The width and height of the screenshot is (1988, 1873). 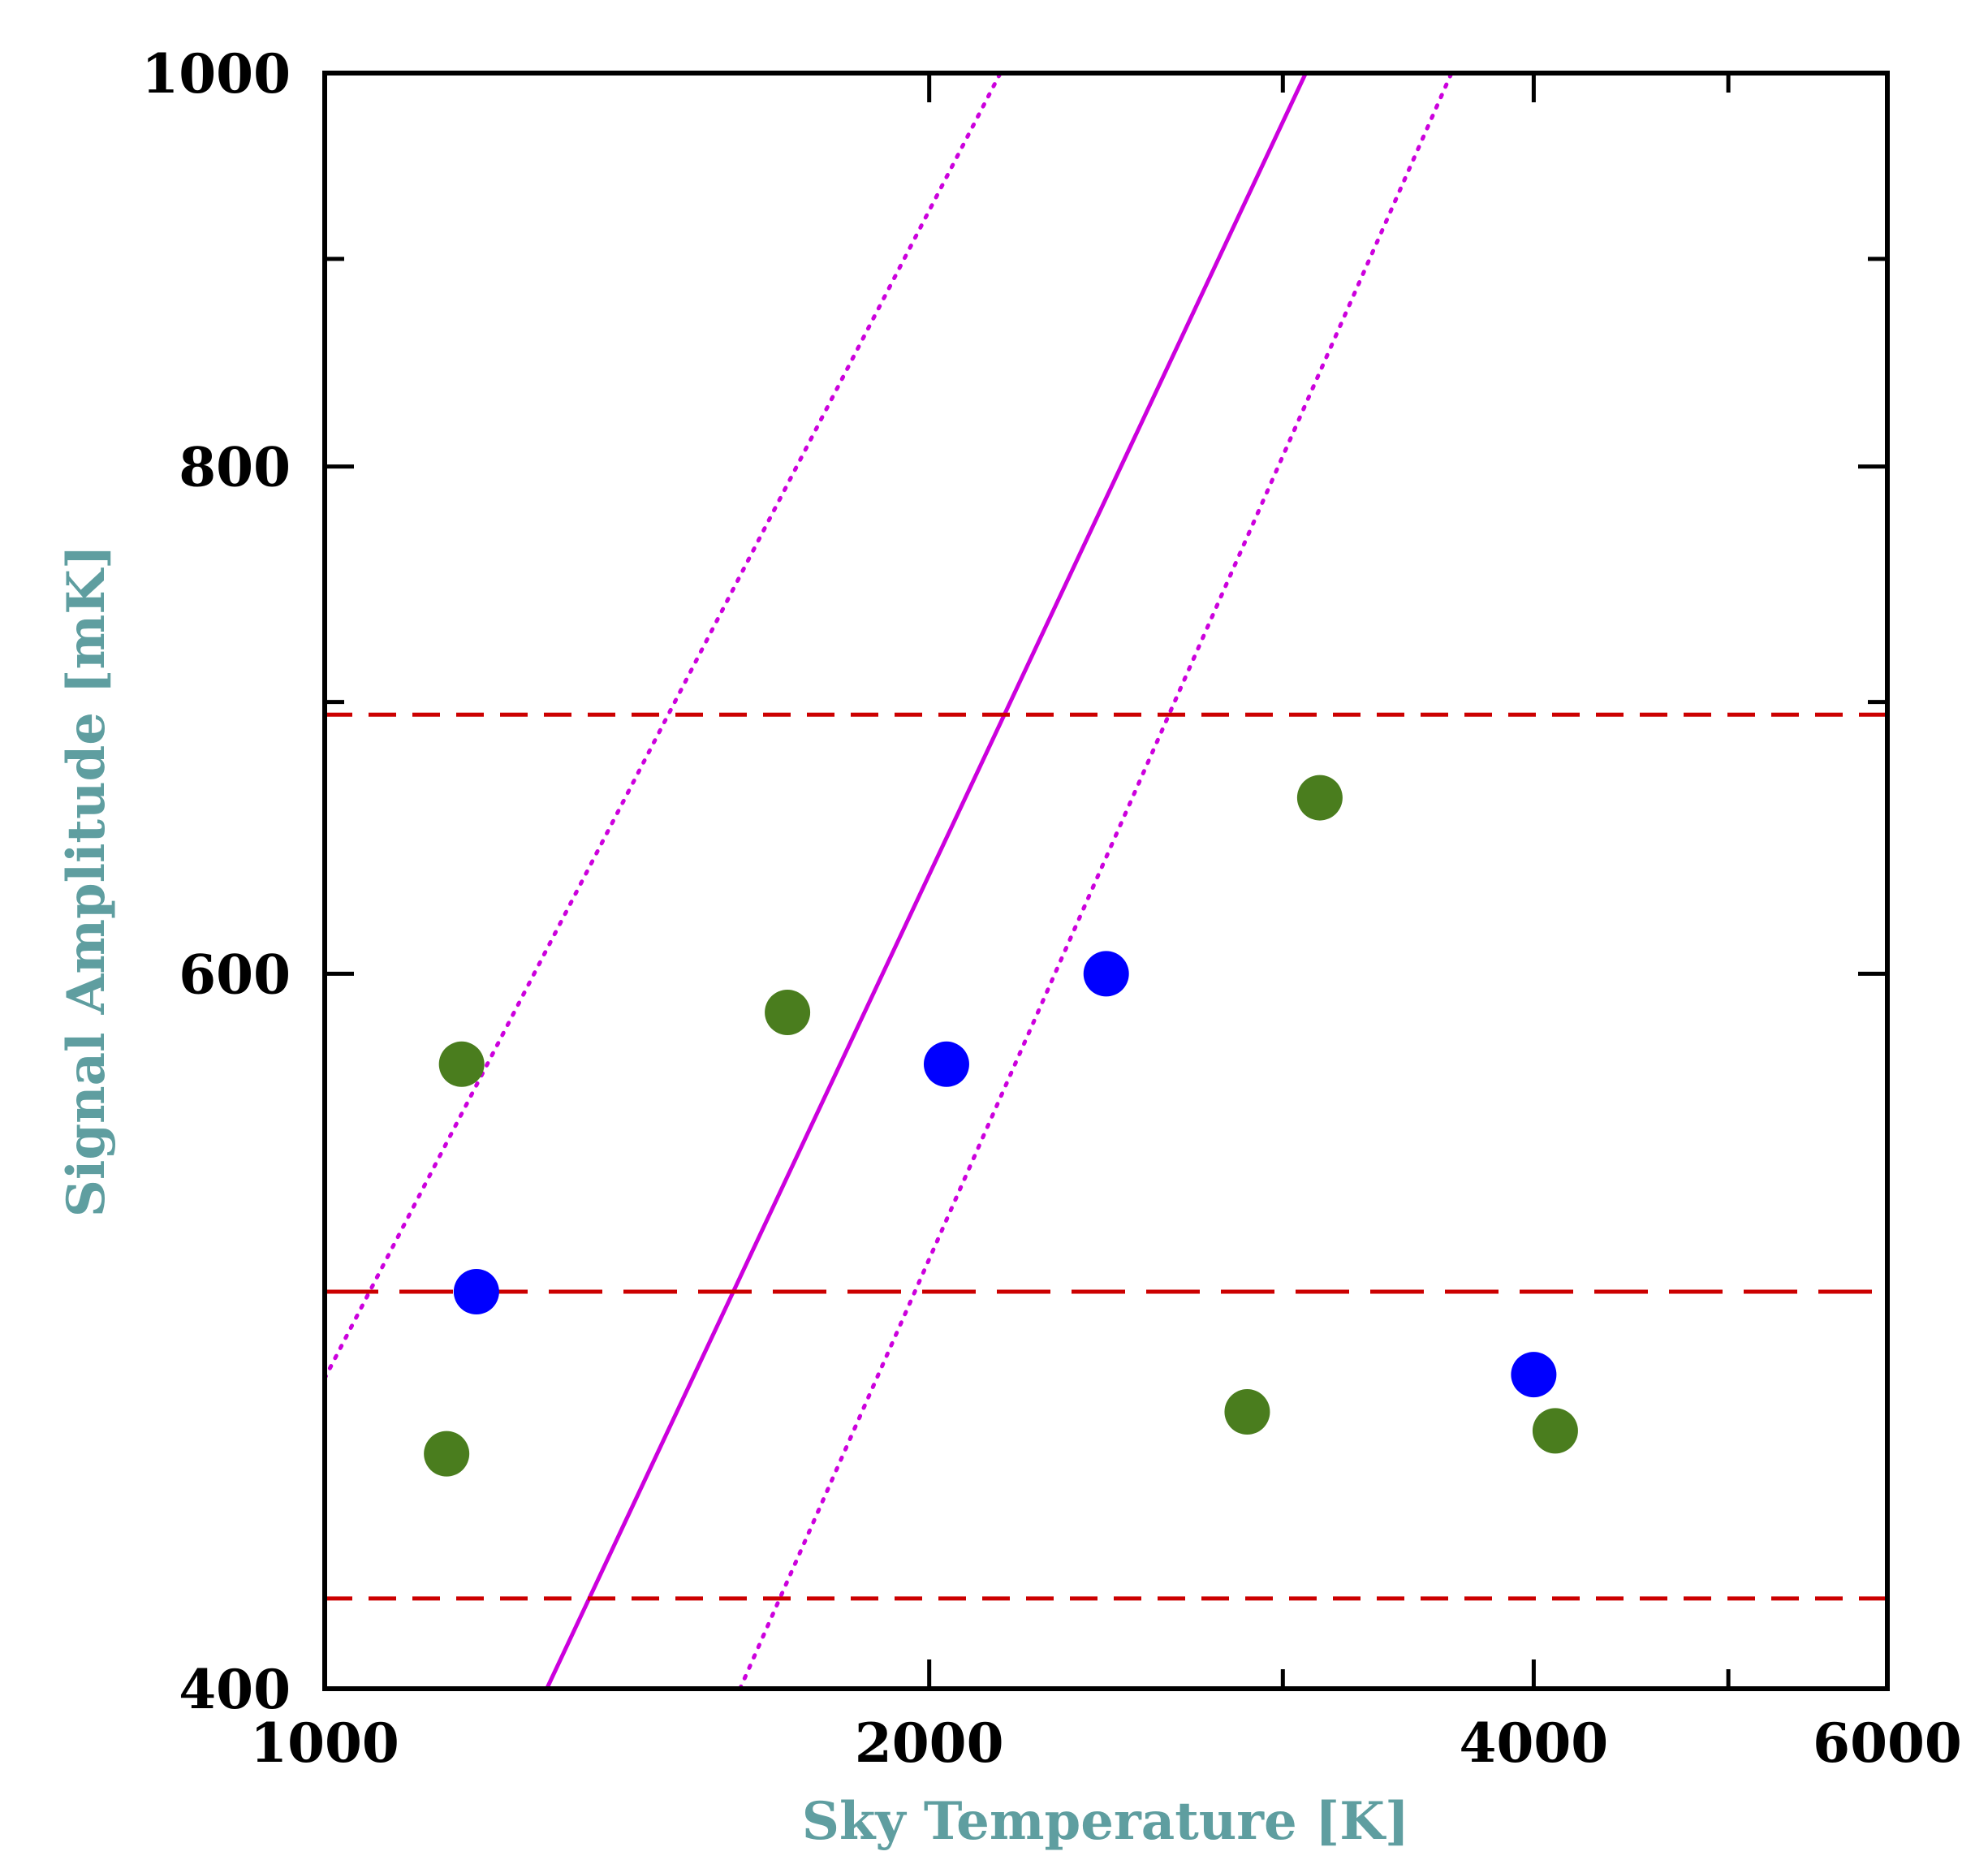 What do you see at coordinates (324, 1743) in the screenshot?
I see `x-tick-label: 1000` at bounding box center [324, 1743].